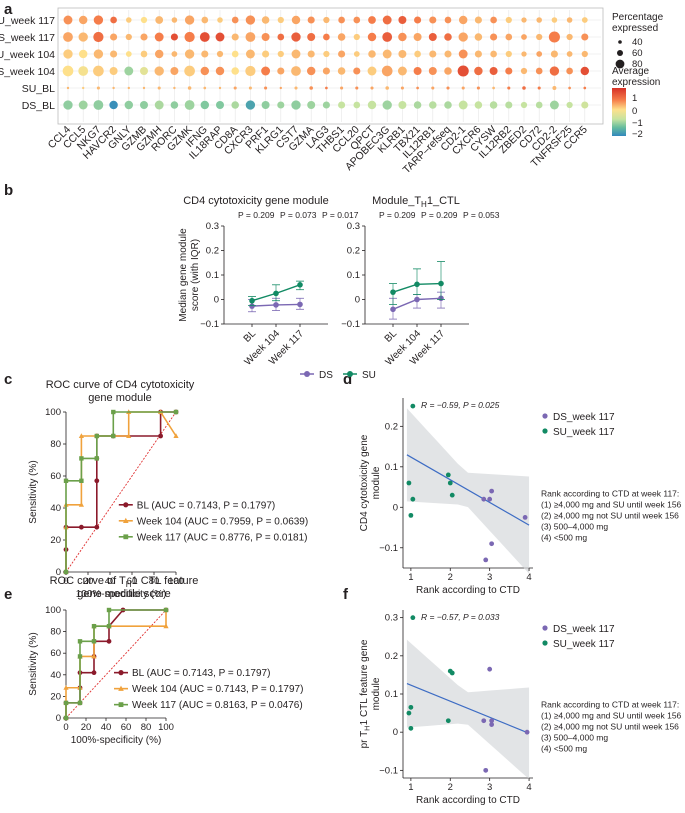  I want to click on y-tick-label: 0.1, so click(391, 694).